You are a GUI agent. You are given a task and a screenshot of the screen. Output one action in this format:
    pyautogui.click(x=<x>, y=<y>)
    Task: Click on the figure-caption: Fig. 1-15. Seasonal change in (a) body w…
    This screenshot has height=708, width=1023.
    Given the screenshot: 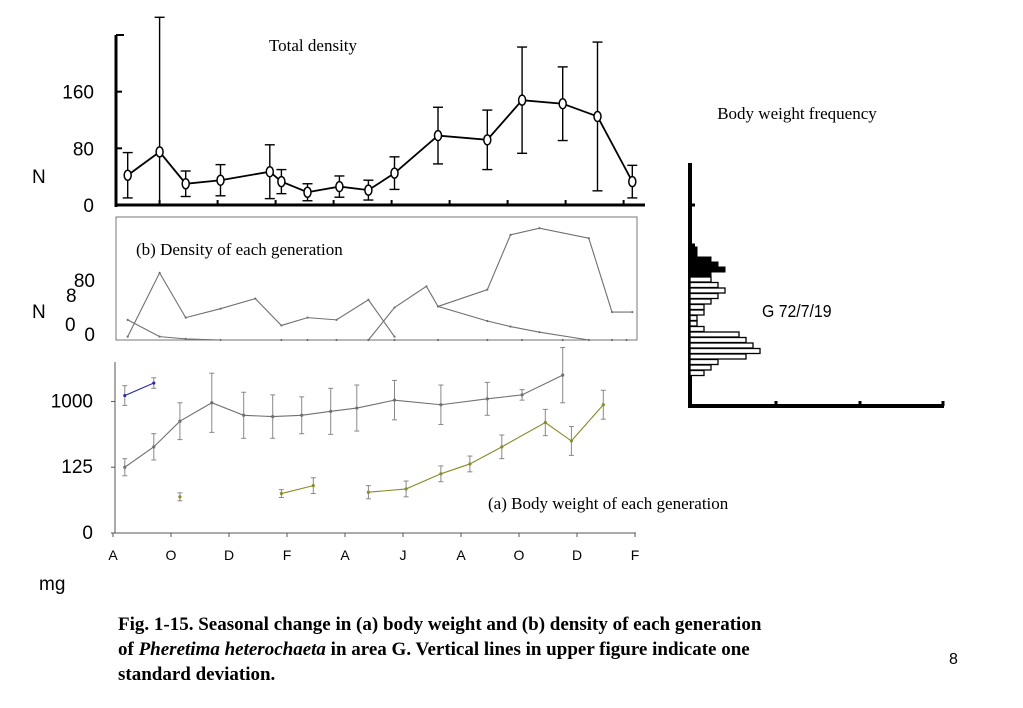 What is the action you would take?
    pyautogui.click(x=533, y=649)
    